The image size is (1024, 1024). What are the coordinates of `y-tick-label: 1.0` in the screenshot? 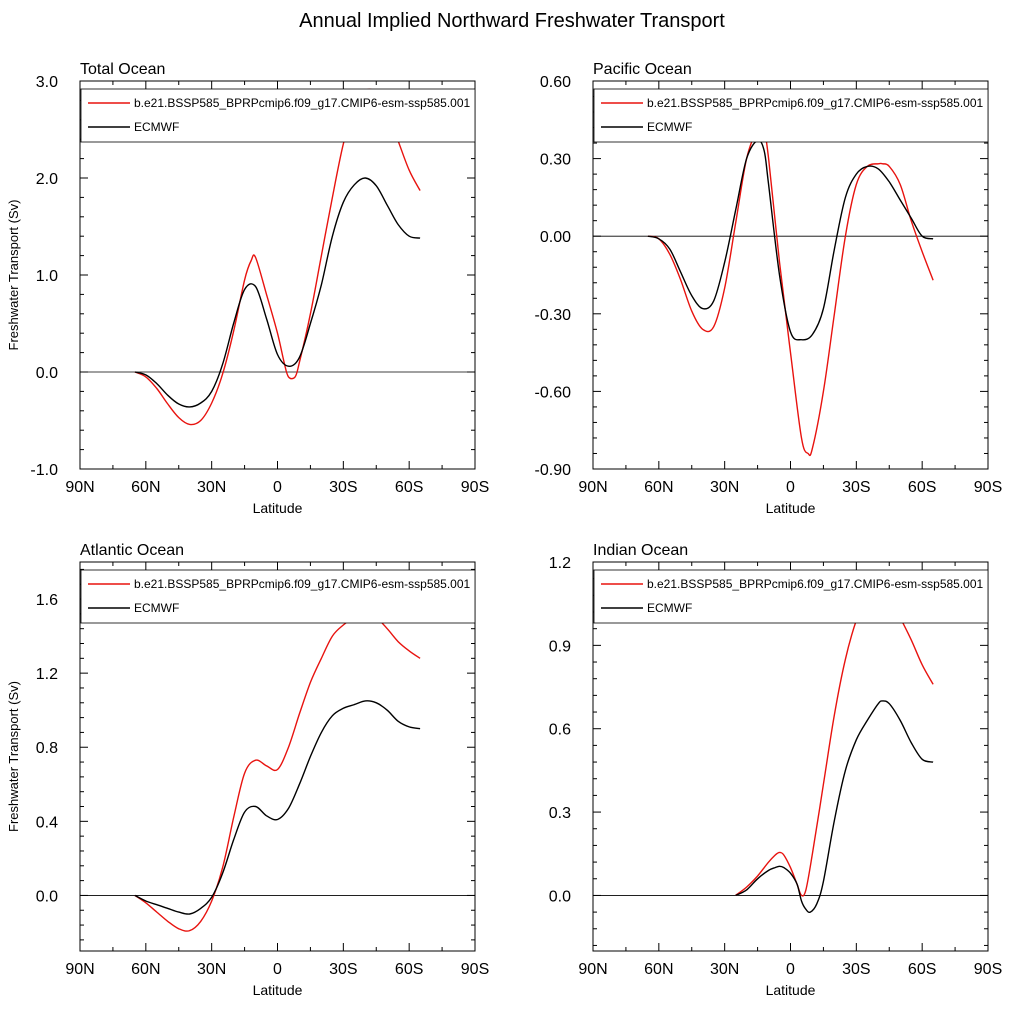 It's located at (47, 276).